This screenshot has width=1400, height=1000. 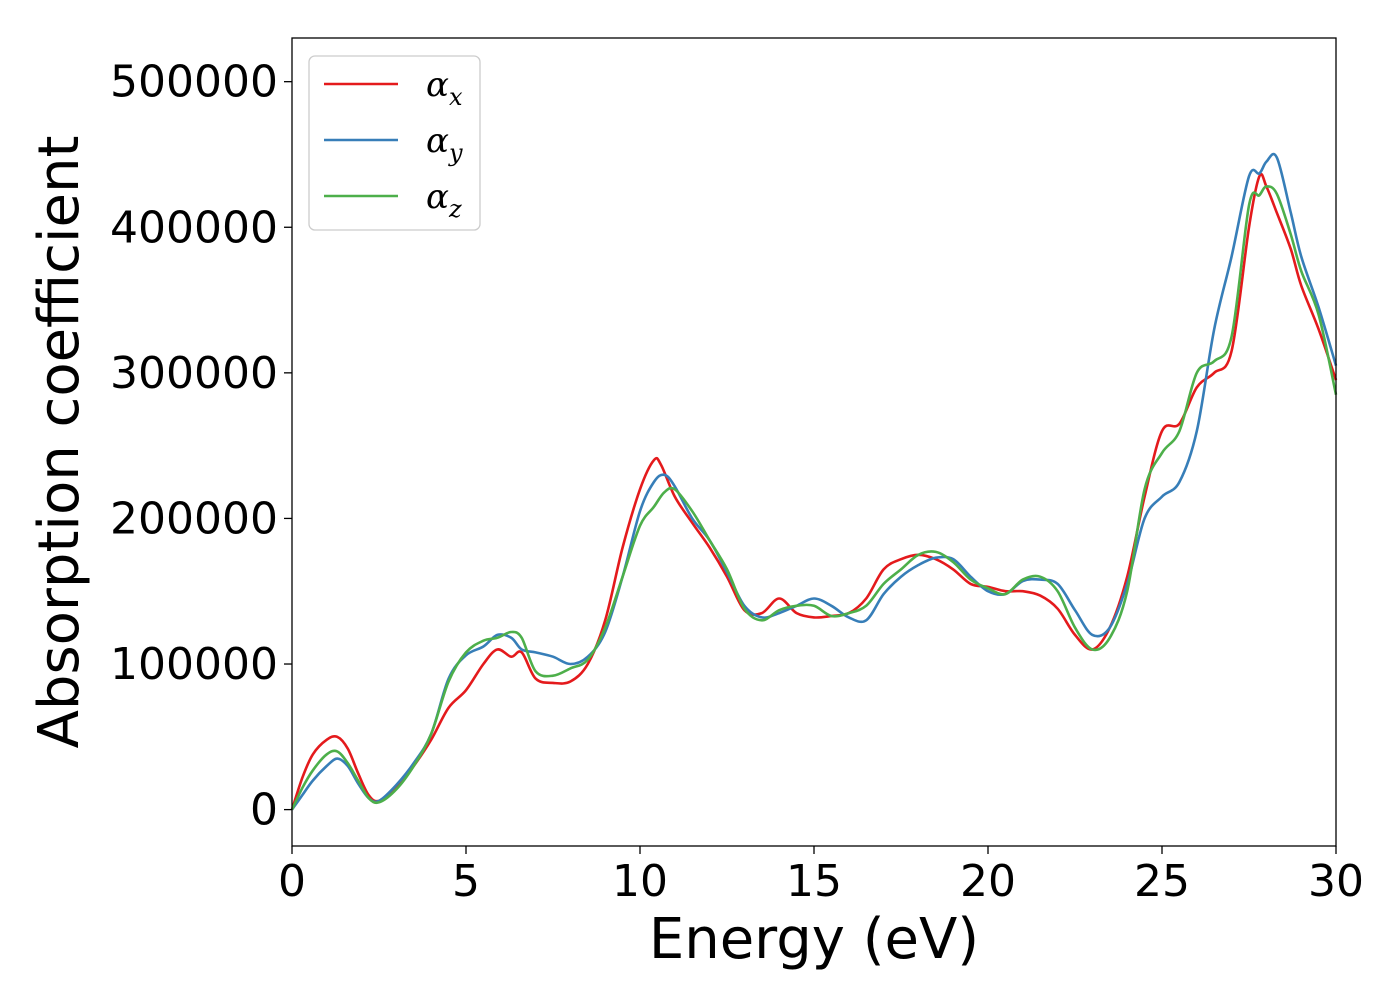 I want to click on legend-box, so click(x=394, y=143).